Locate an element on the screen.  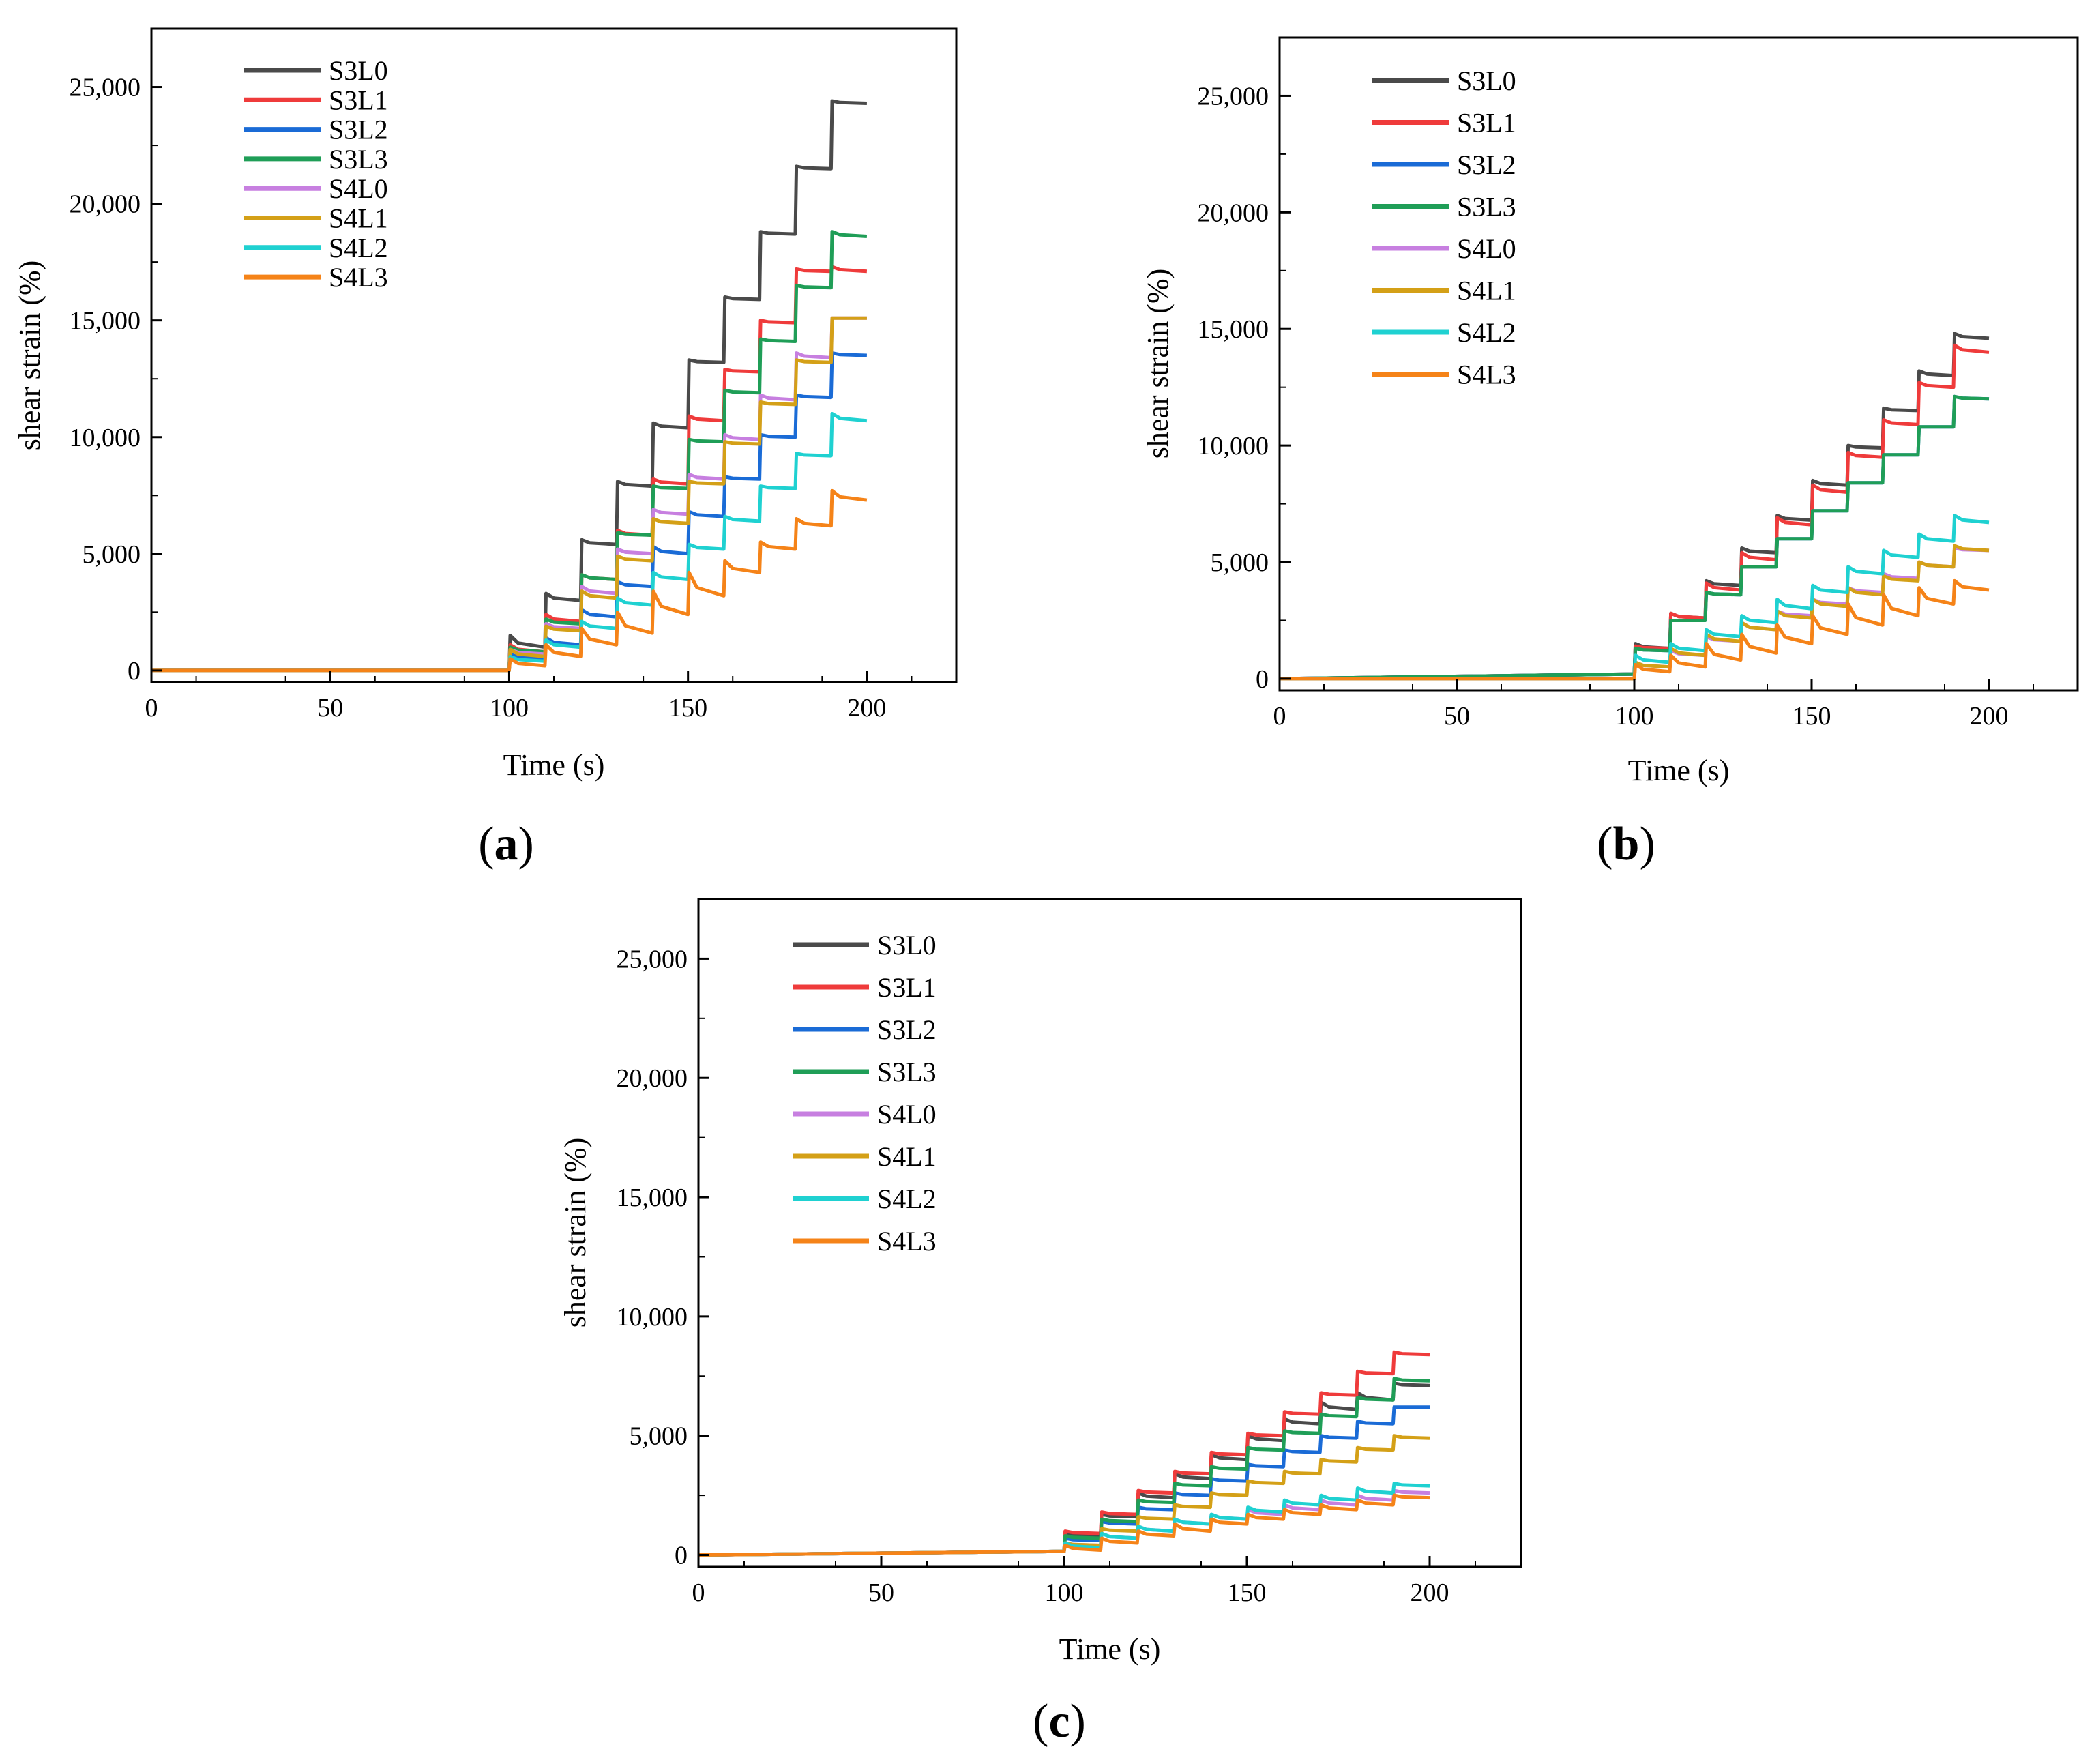
panel-c-x-axis-title: Time (s) is located at coordinates (1110, 1649).